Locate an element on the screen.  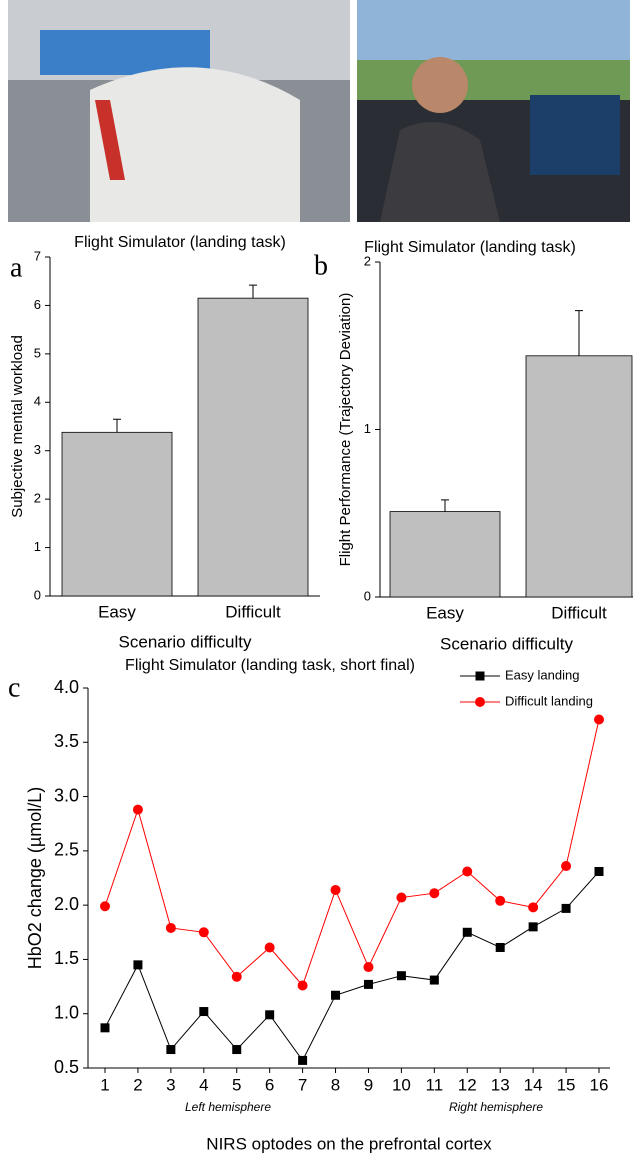
x-tick-label: 3 is located at coordinates (170, 1084).